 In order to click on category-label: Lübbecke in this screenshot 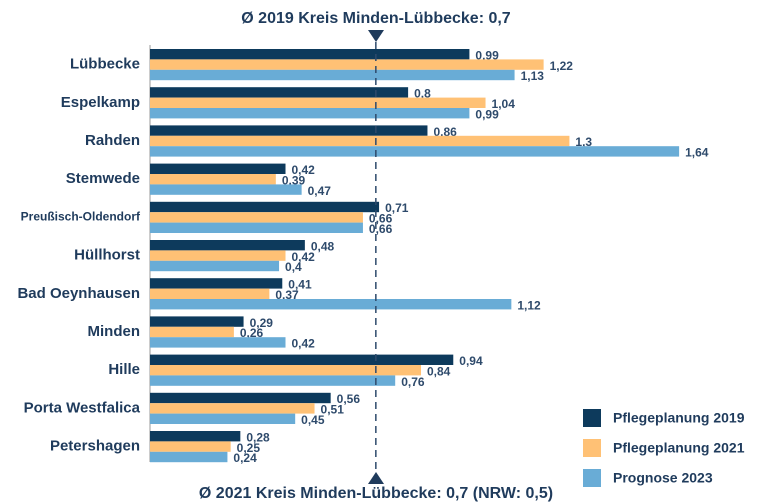, I will do `click(105, 64)`.